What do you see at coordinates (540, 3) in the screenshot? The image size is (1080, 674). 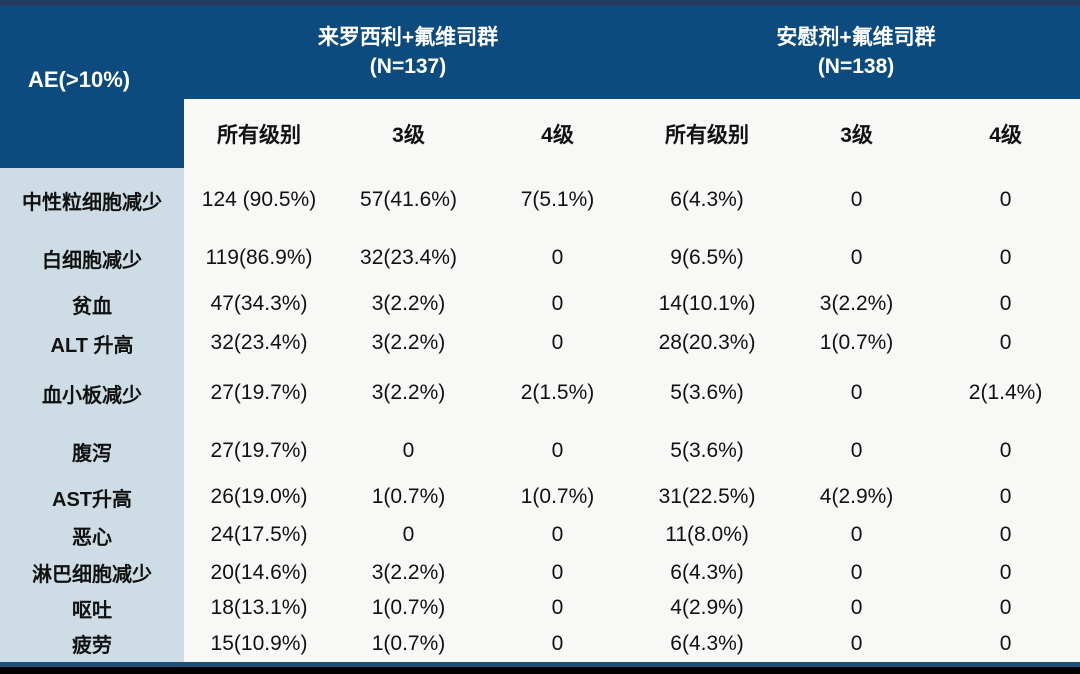 I see `top-strip` at bounding box center [540, 3].